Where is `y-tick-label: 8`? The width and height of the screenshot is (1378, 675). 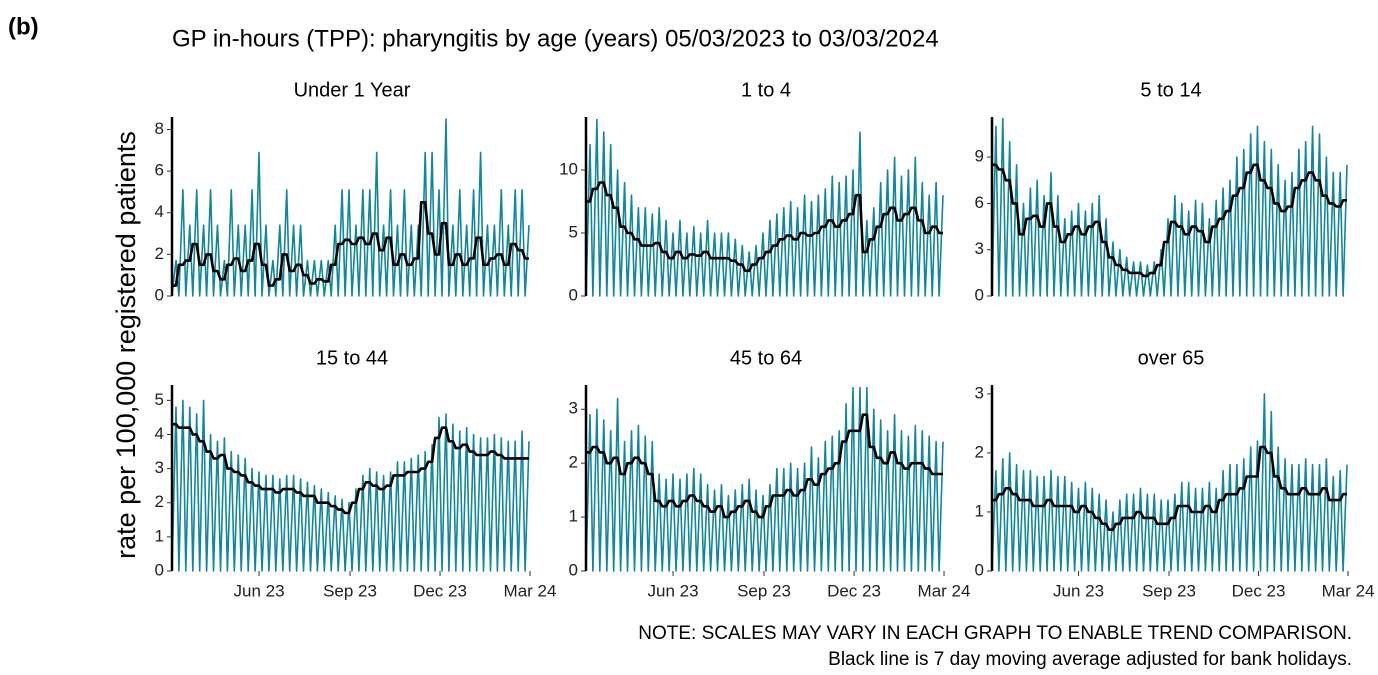
y-tick-label: 8 is located at coordinates (159, 128).